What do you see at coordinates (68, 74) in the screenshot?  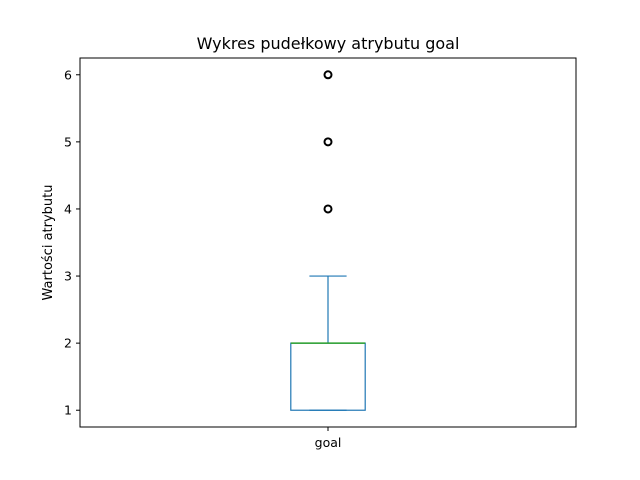 I see `y-tick-label: 6` at bounding box center [68, 74].